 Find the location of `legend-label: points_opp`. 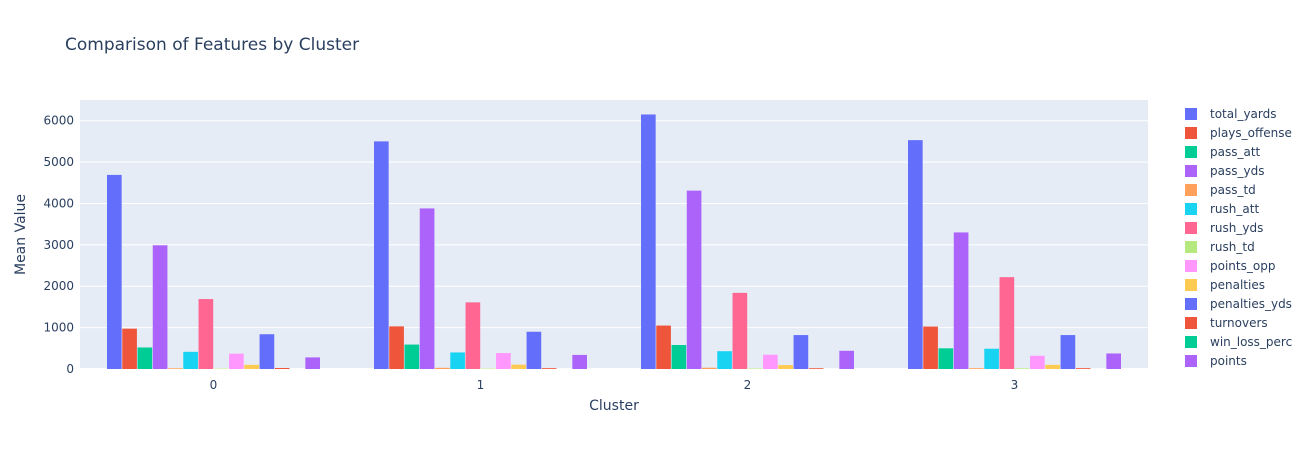

legend-label: points_opp is located at coordinates (1242, 266).